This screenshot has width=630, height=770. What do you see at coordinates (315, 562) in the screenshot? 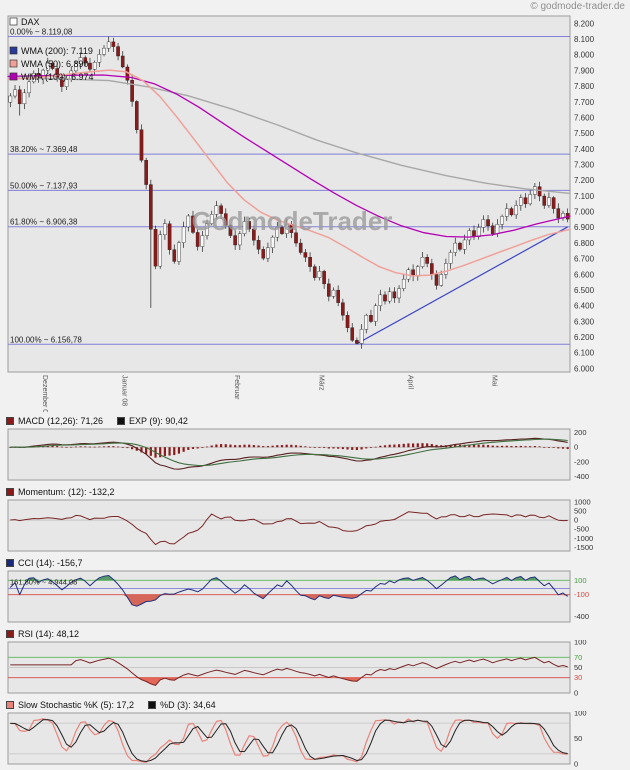
I see `cci-legend: CCI (14): -156,7` at bounding box center [315, 562].